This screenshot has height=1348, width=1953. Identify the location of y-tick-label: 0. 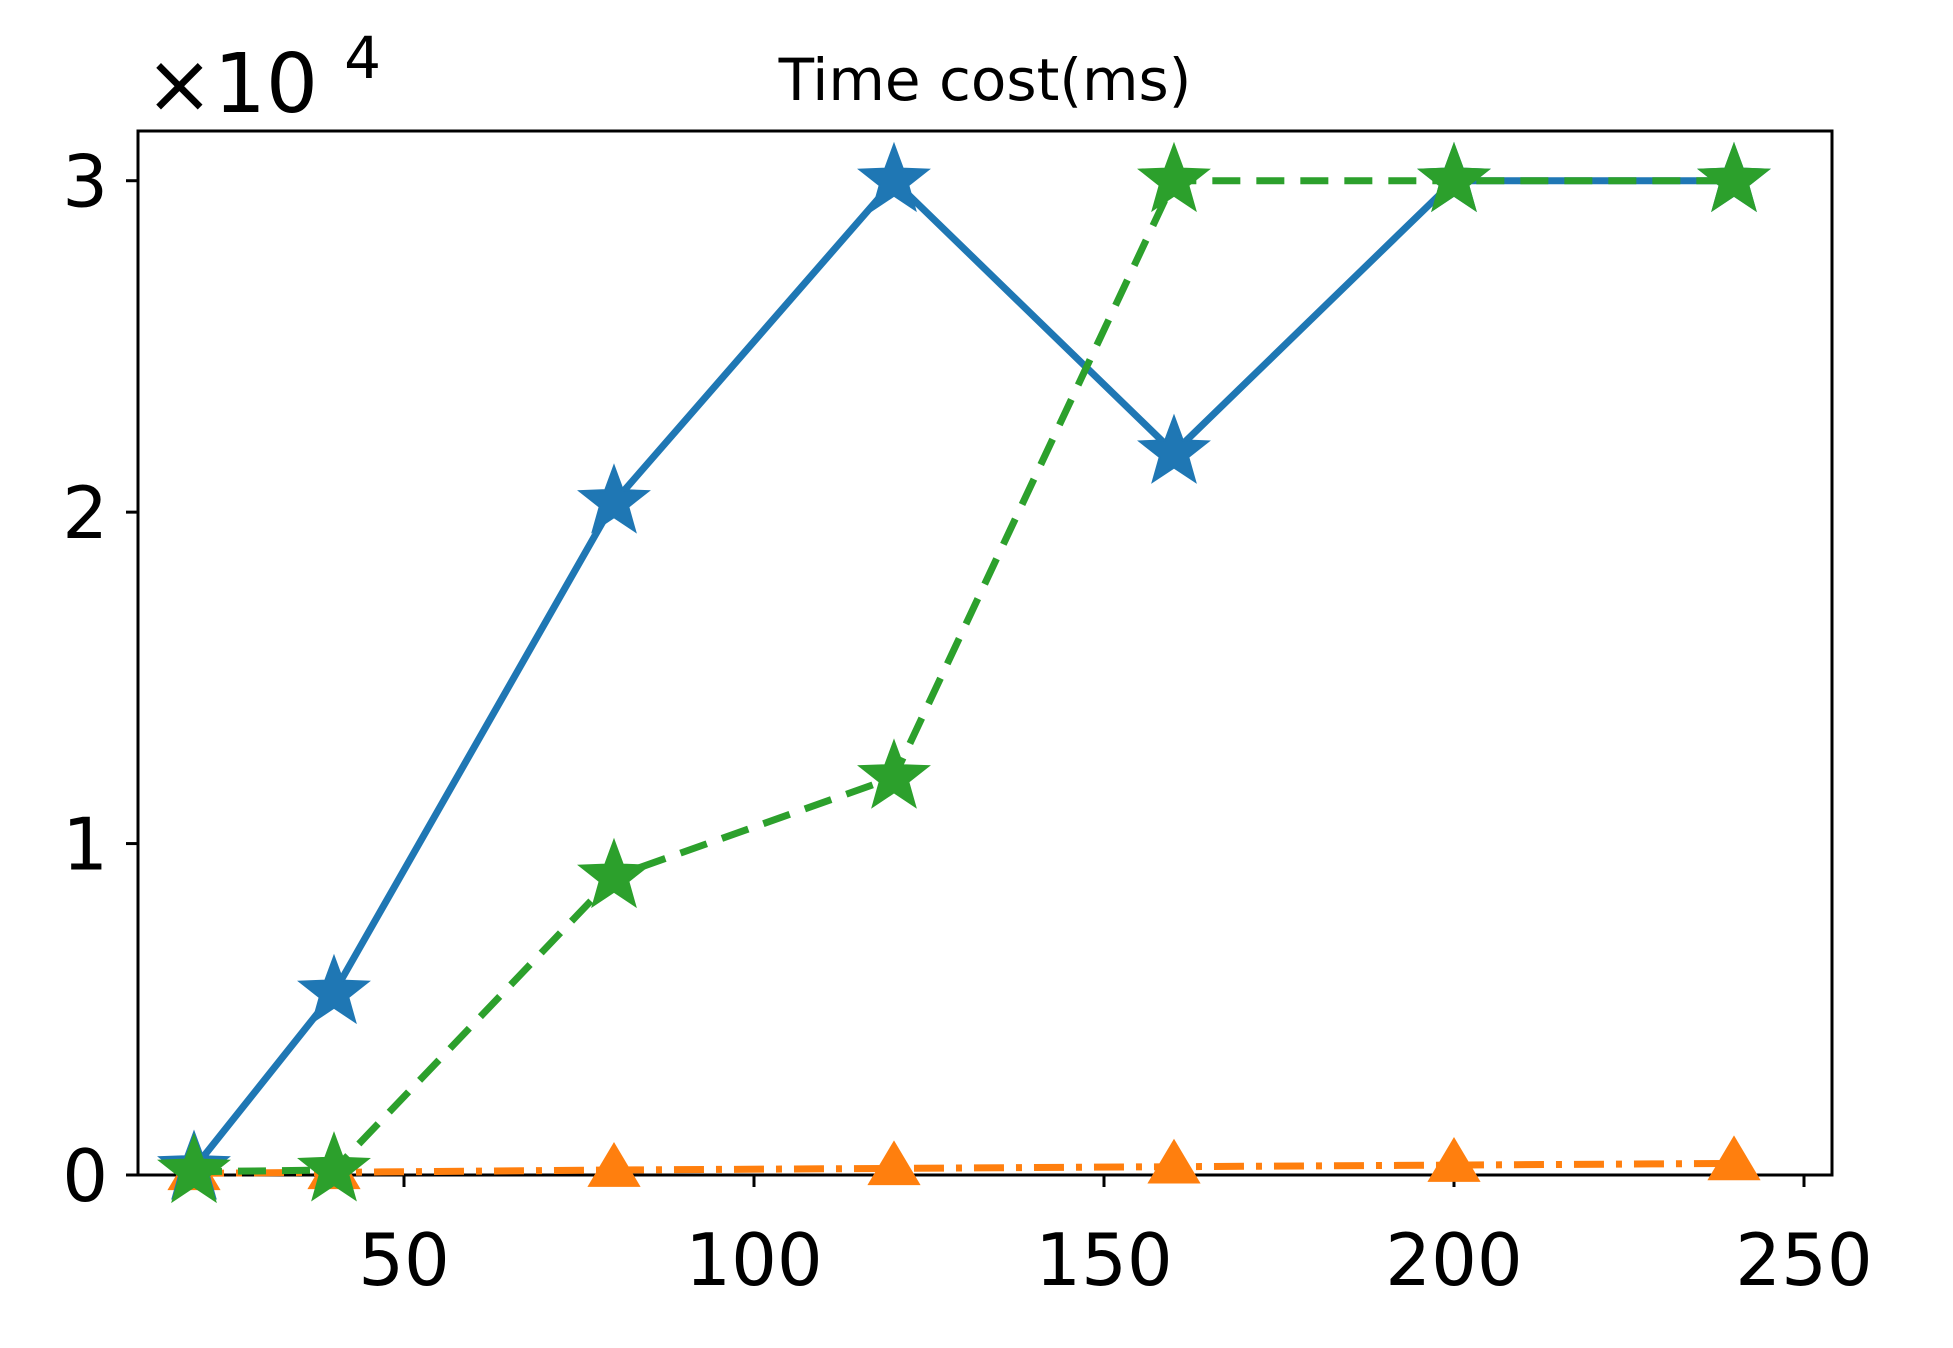
(85, 1176).